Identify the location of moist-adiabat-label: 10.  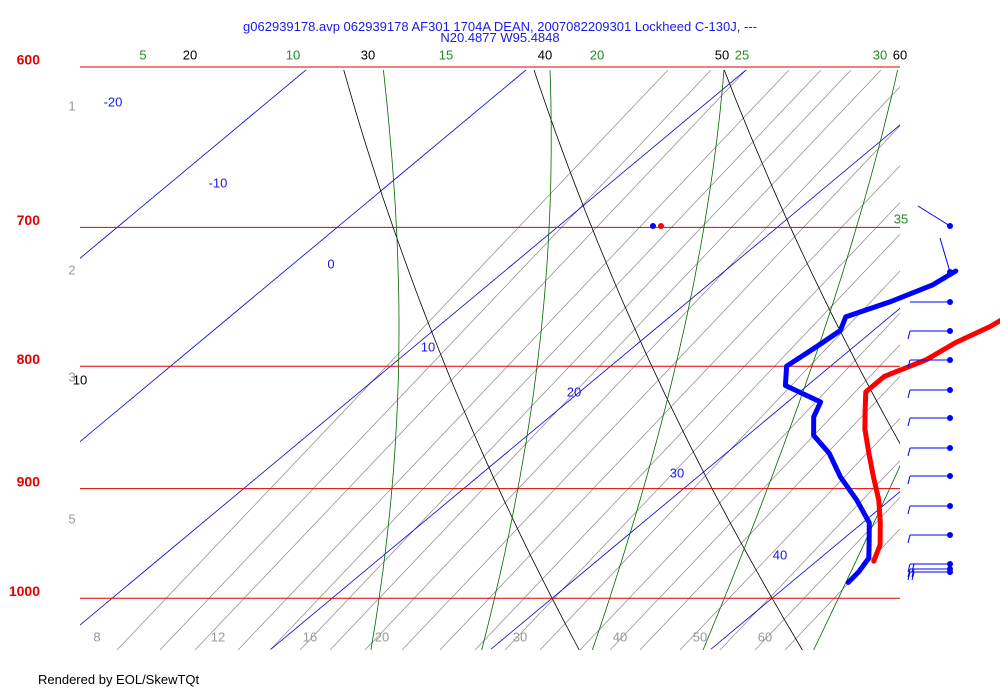
(293, 54).